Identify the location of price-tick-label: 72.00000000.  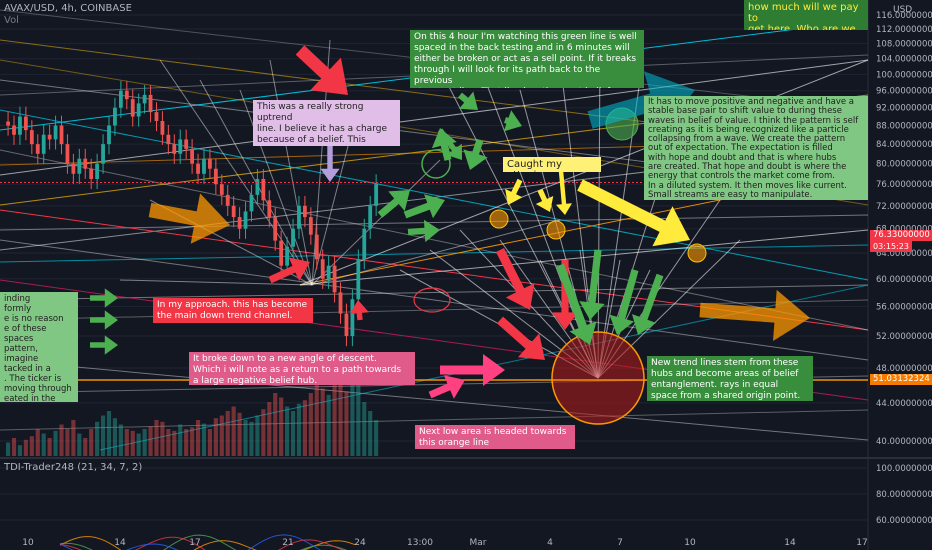
(904, 207).